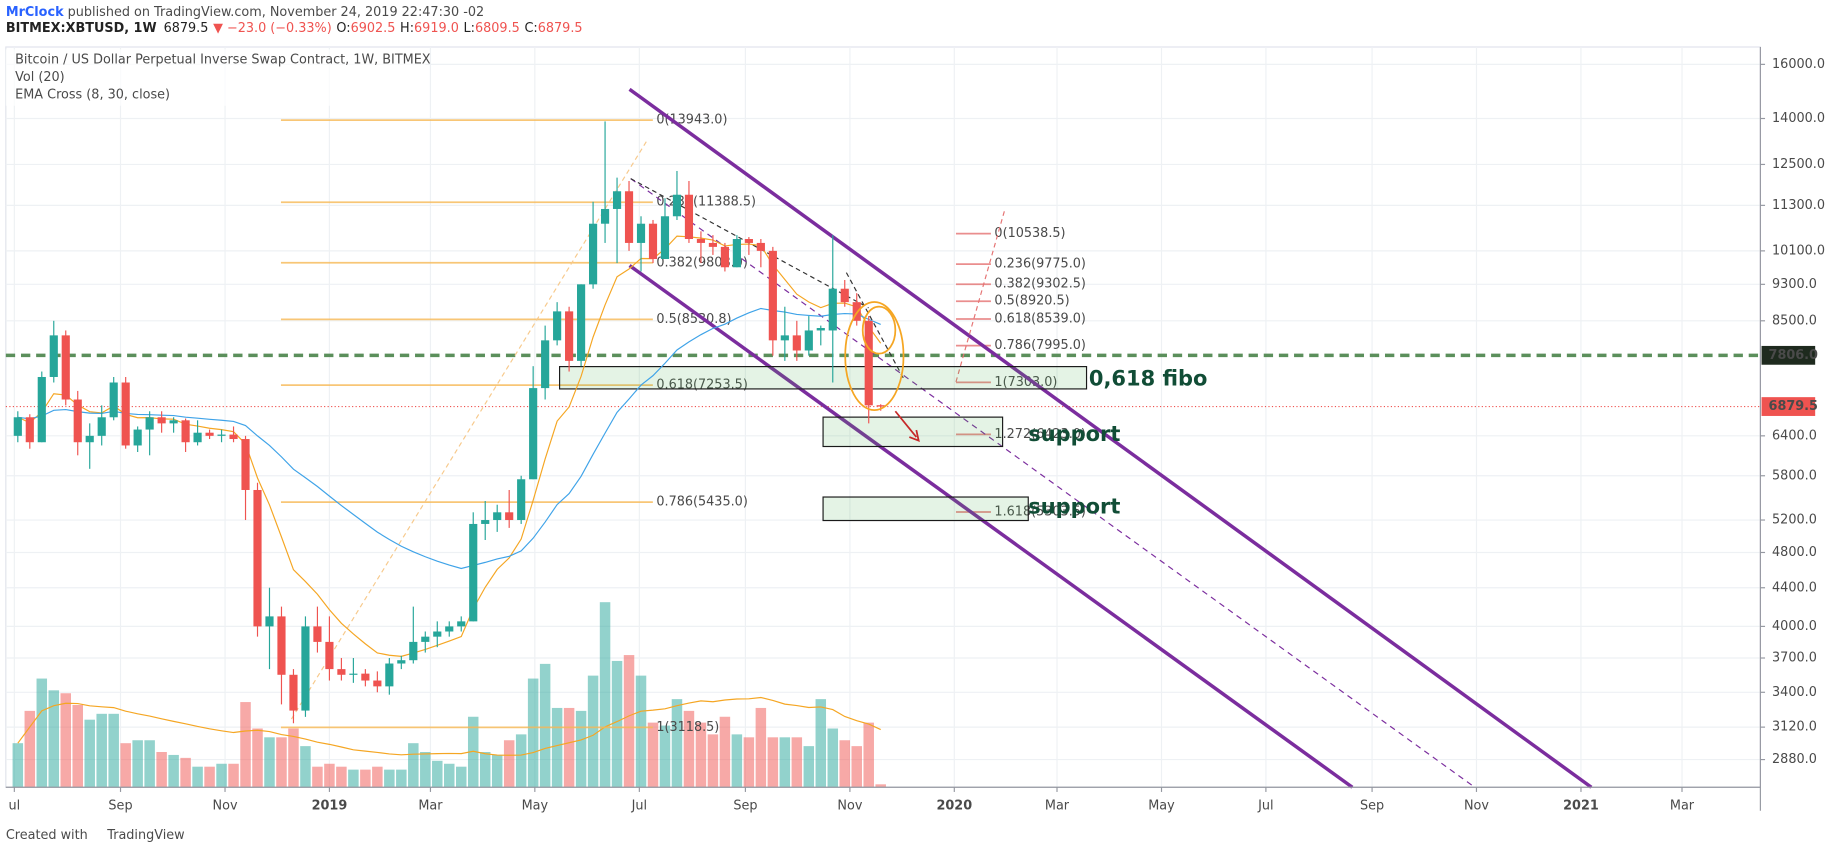 The height and width of the screenshot is (846, 1828). What do you see at coordinates (145, 835) in the screenshot?
I see `footer-brand: TradingView` at bounding box center [145, 835].